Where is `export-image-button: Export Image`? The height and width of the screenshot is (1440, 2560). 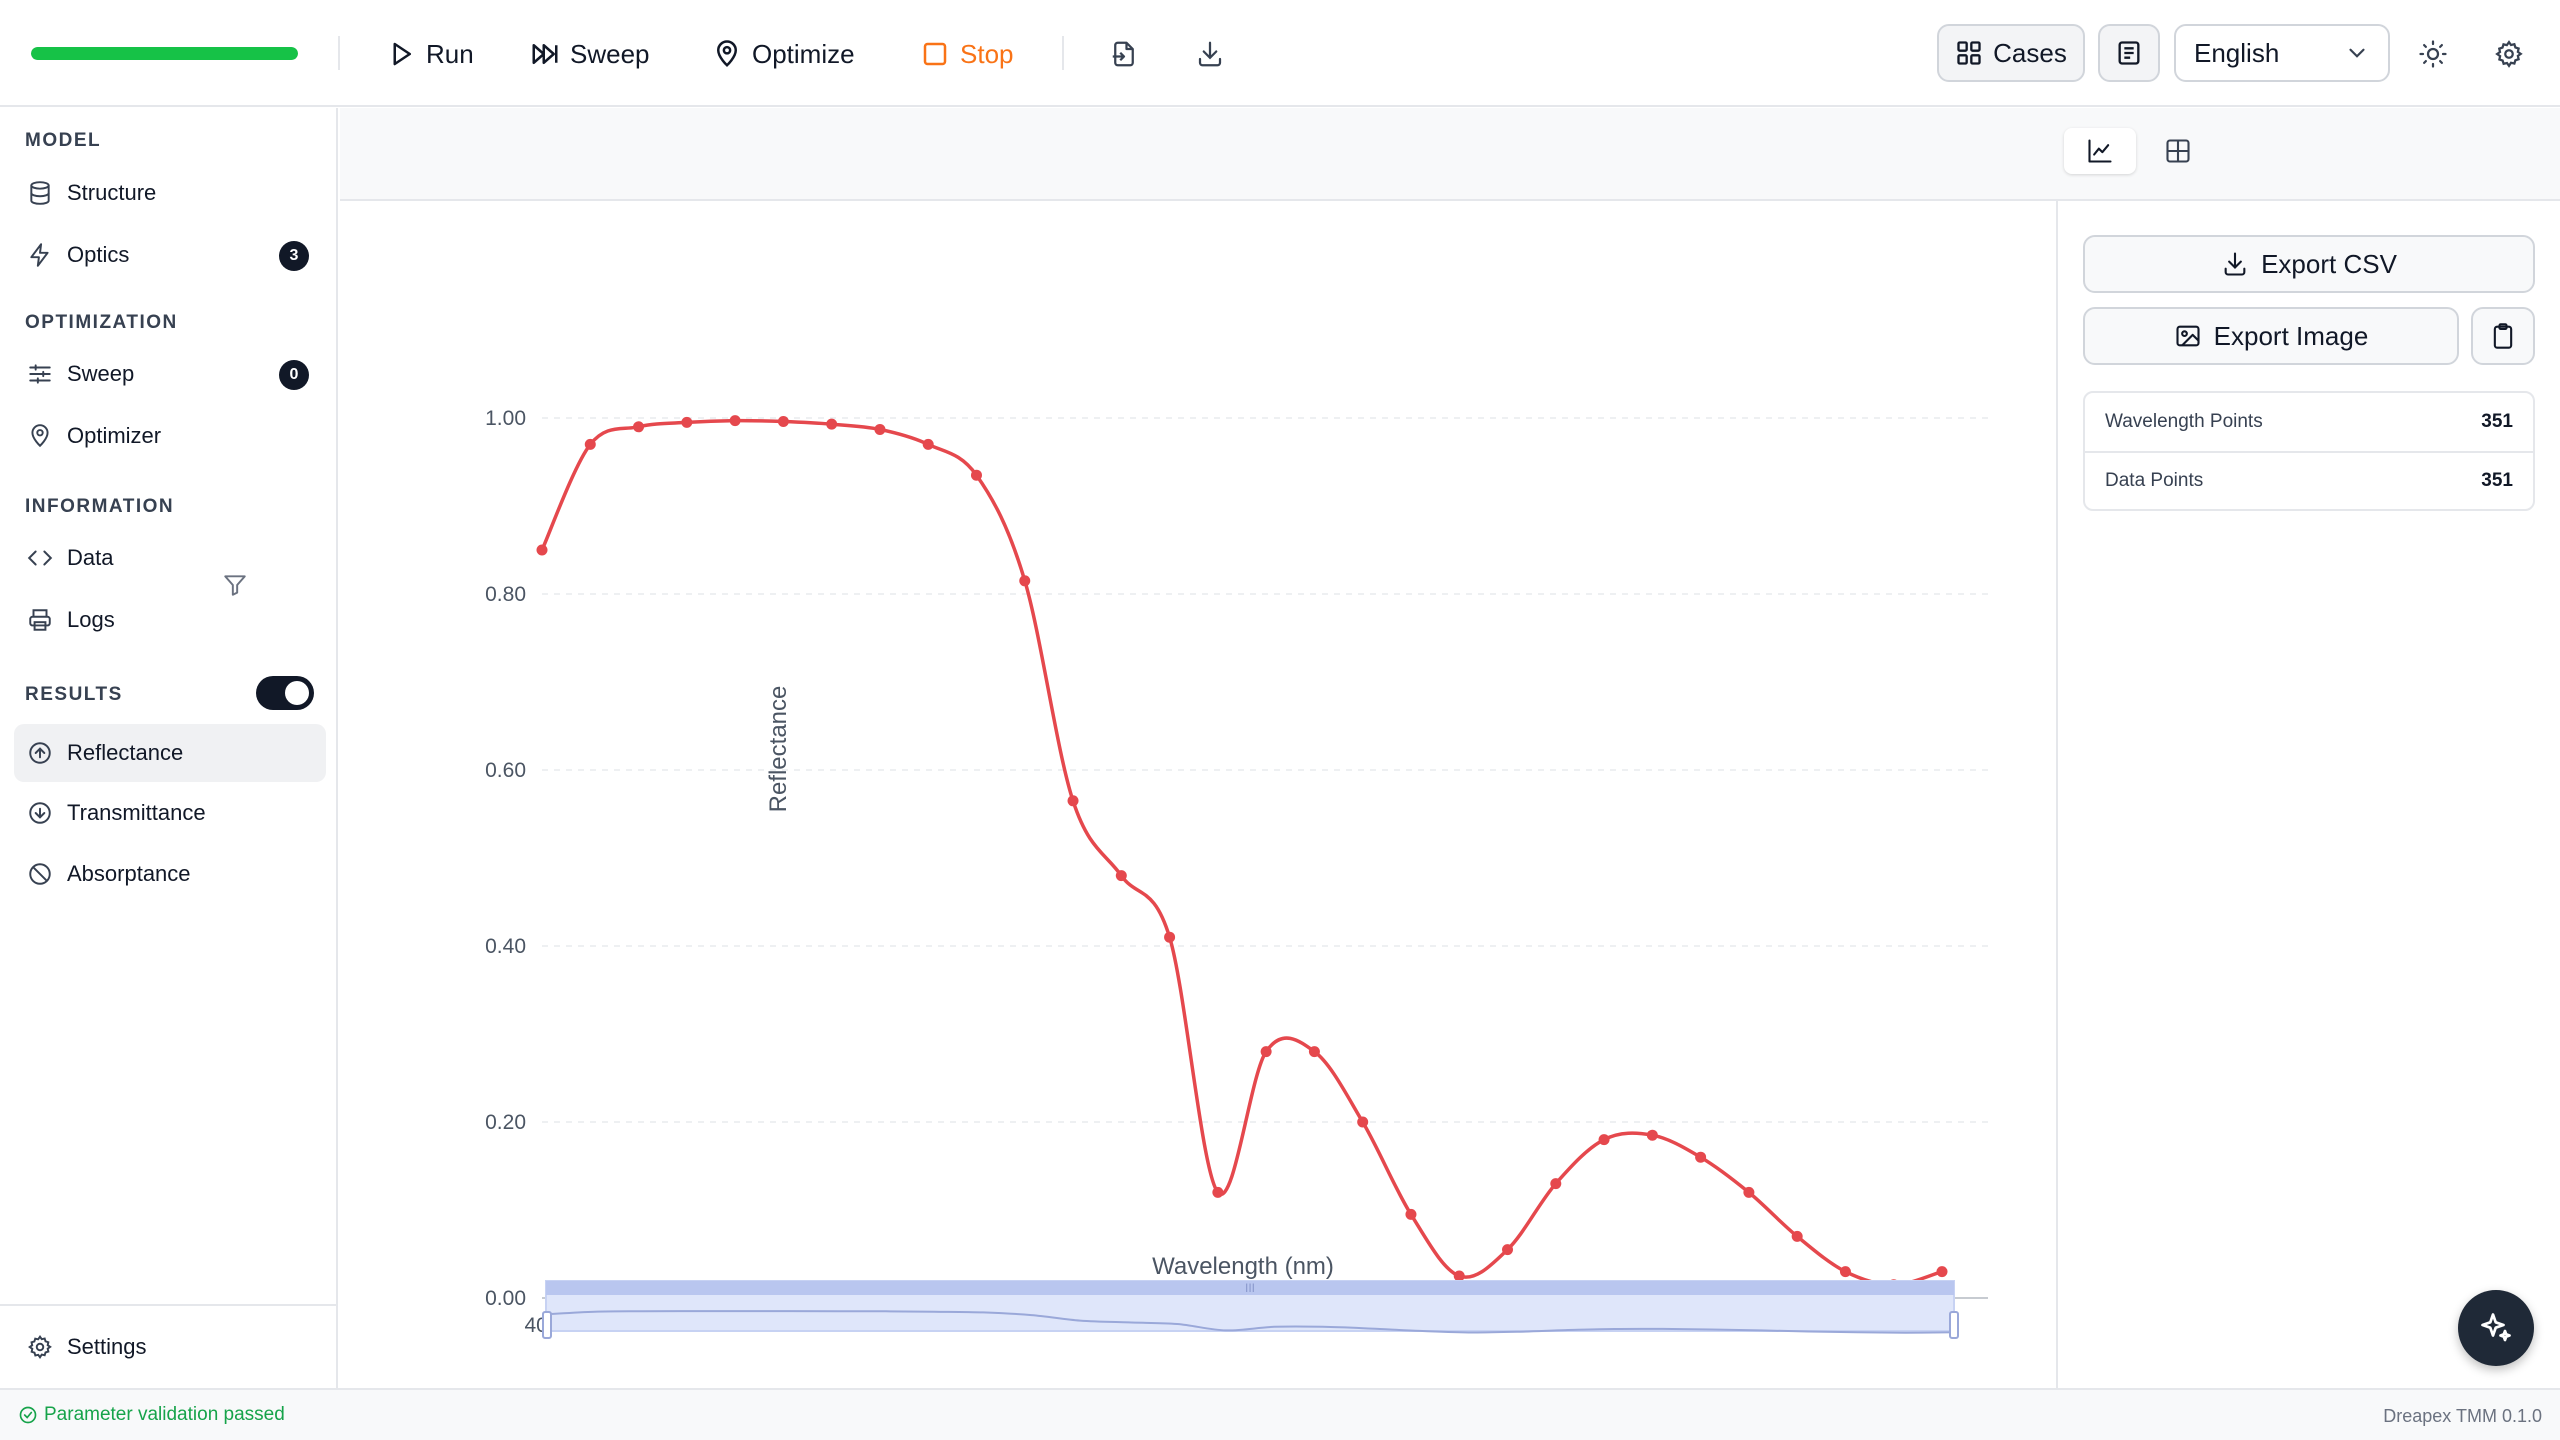 export-image-button: Export Image is located at coordinates (2271, 336).